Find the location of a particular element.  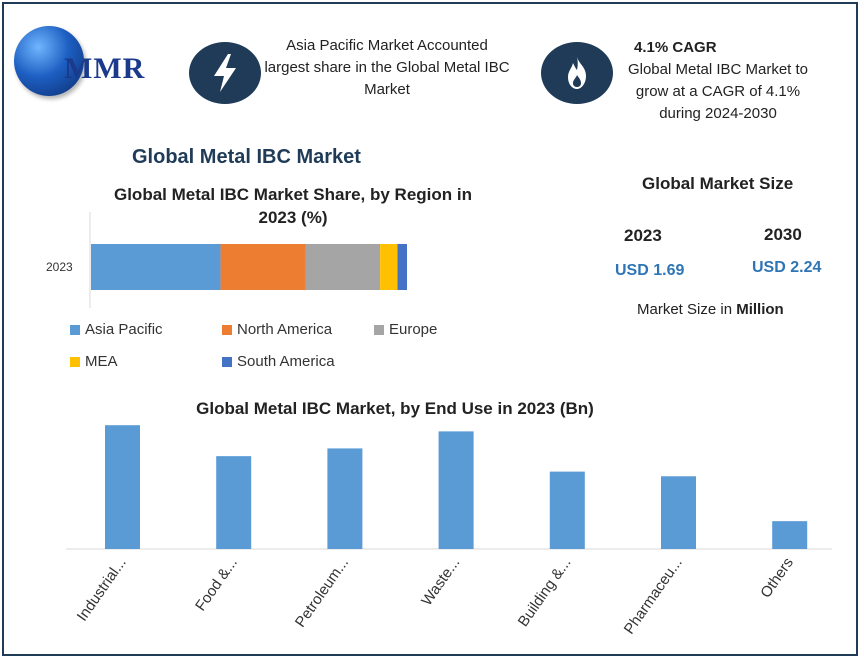

value-2030: USD 2.24 is located at coordinates (787, 267).